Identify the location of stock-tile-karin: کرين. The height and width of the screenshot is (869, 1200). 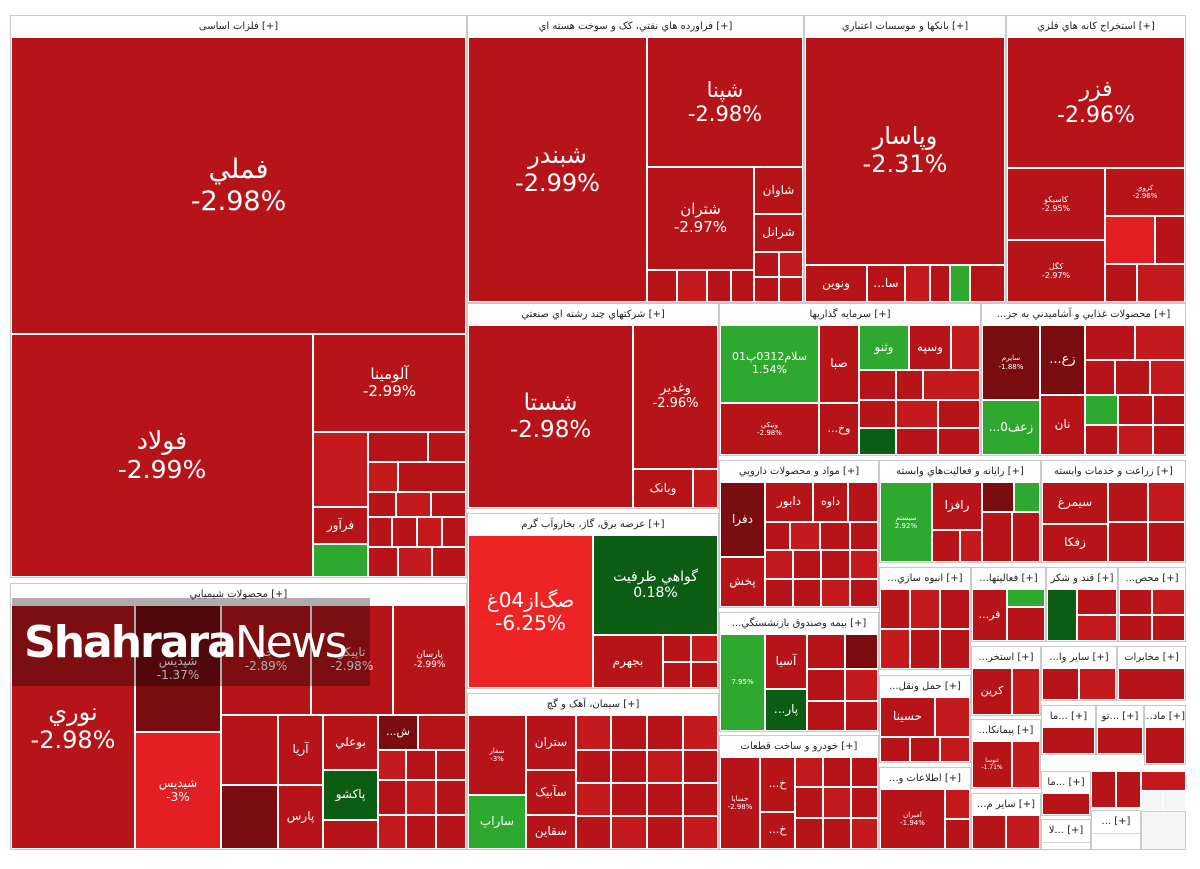
(992, 691).